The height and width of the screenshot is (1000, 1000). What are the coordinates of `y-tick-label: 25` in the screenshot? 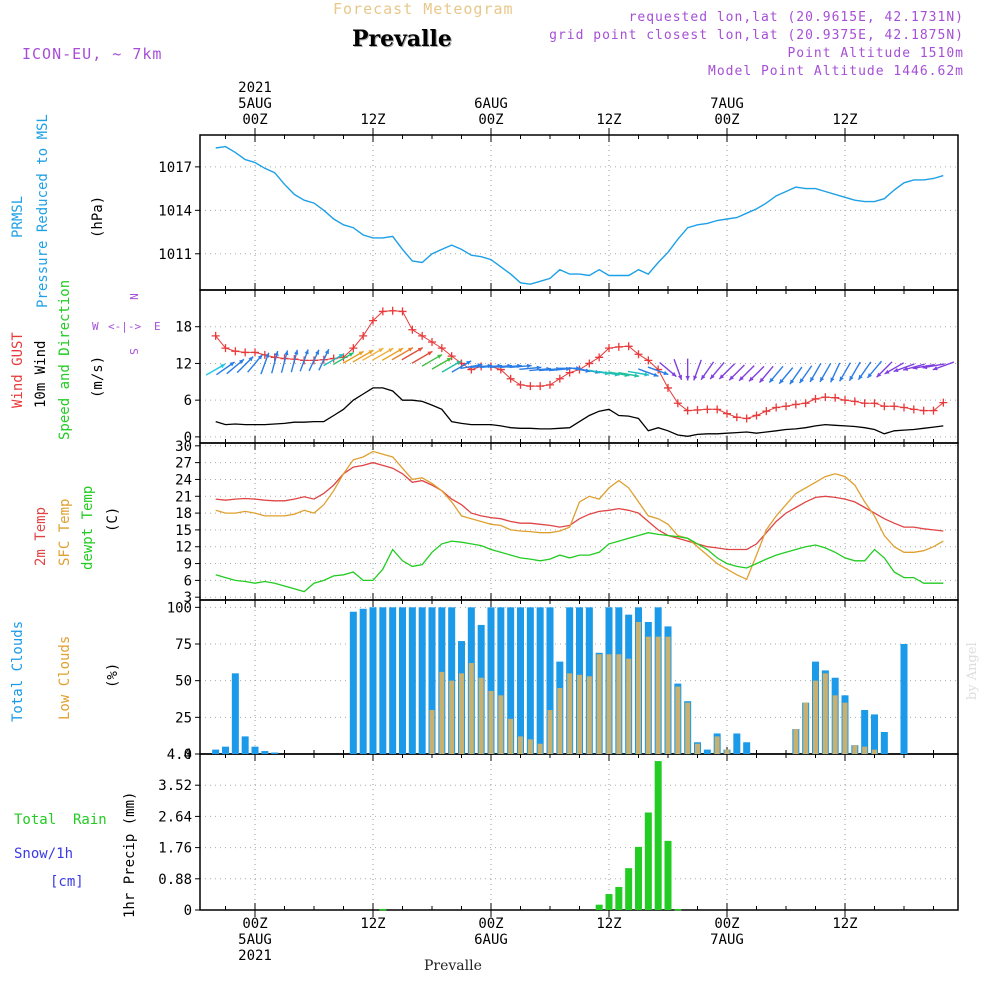 It's located at (183, 718).